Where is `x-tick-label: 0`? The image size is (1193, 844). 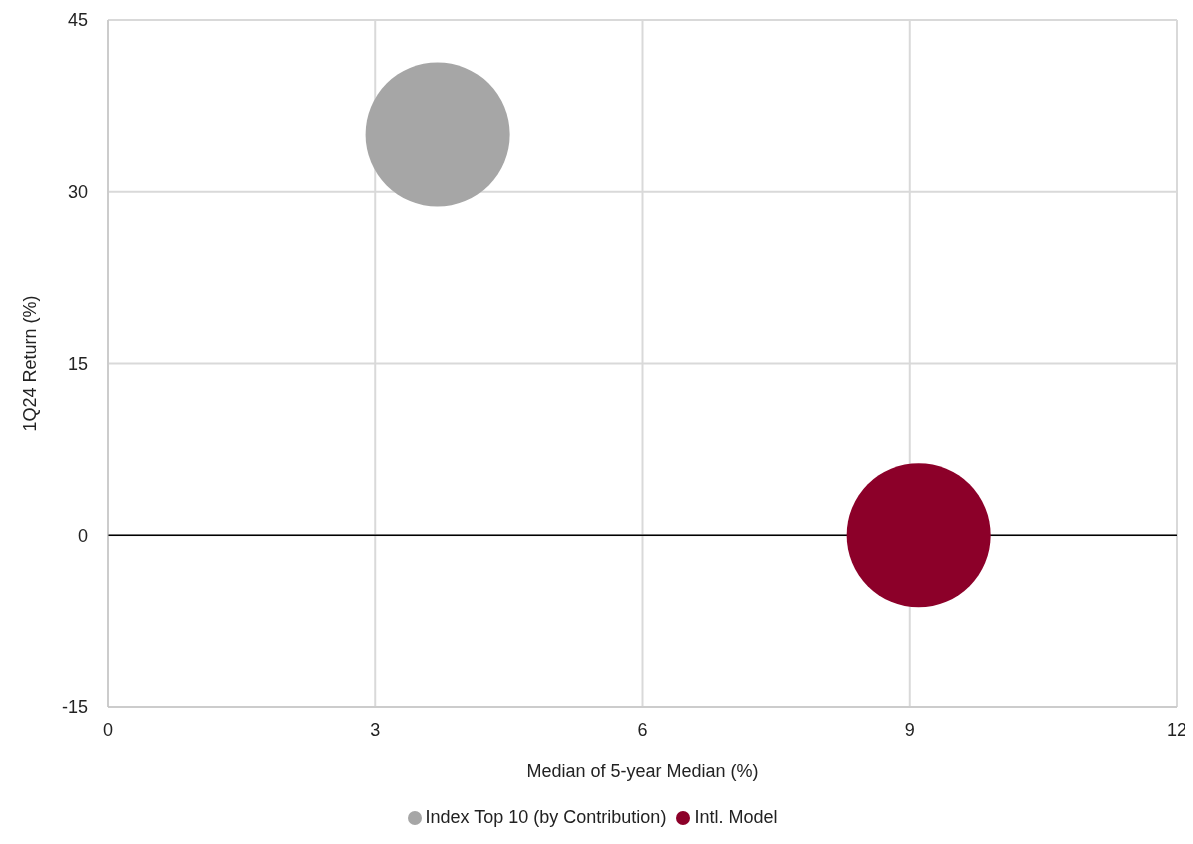
x-tick-label: 0 is located at coordinates (108, 729).